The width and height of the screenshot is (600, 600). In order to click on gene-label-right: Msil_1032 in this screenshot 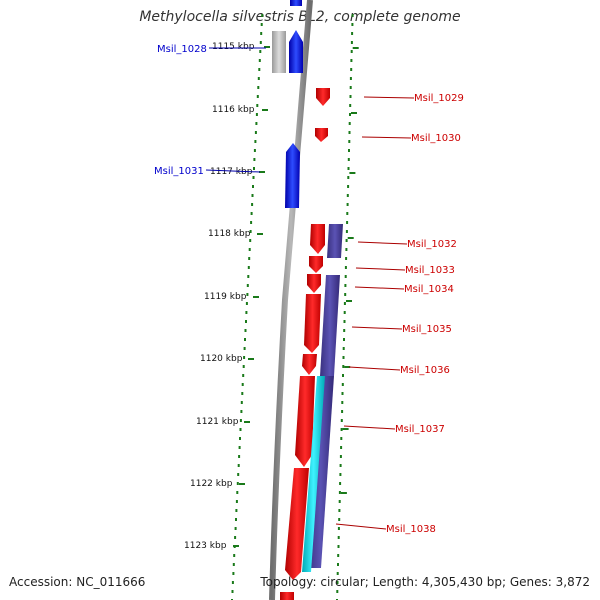, I will do `click(432, 244)`.